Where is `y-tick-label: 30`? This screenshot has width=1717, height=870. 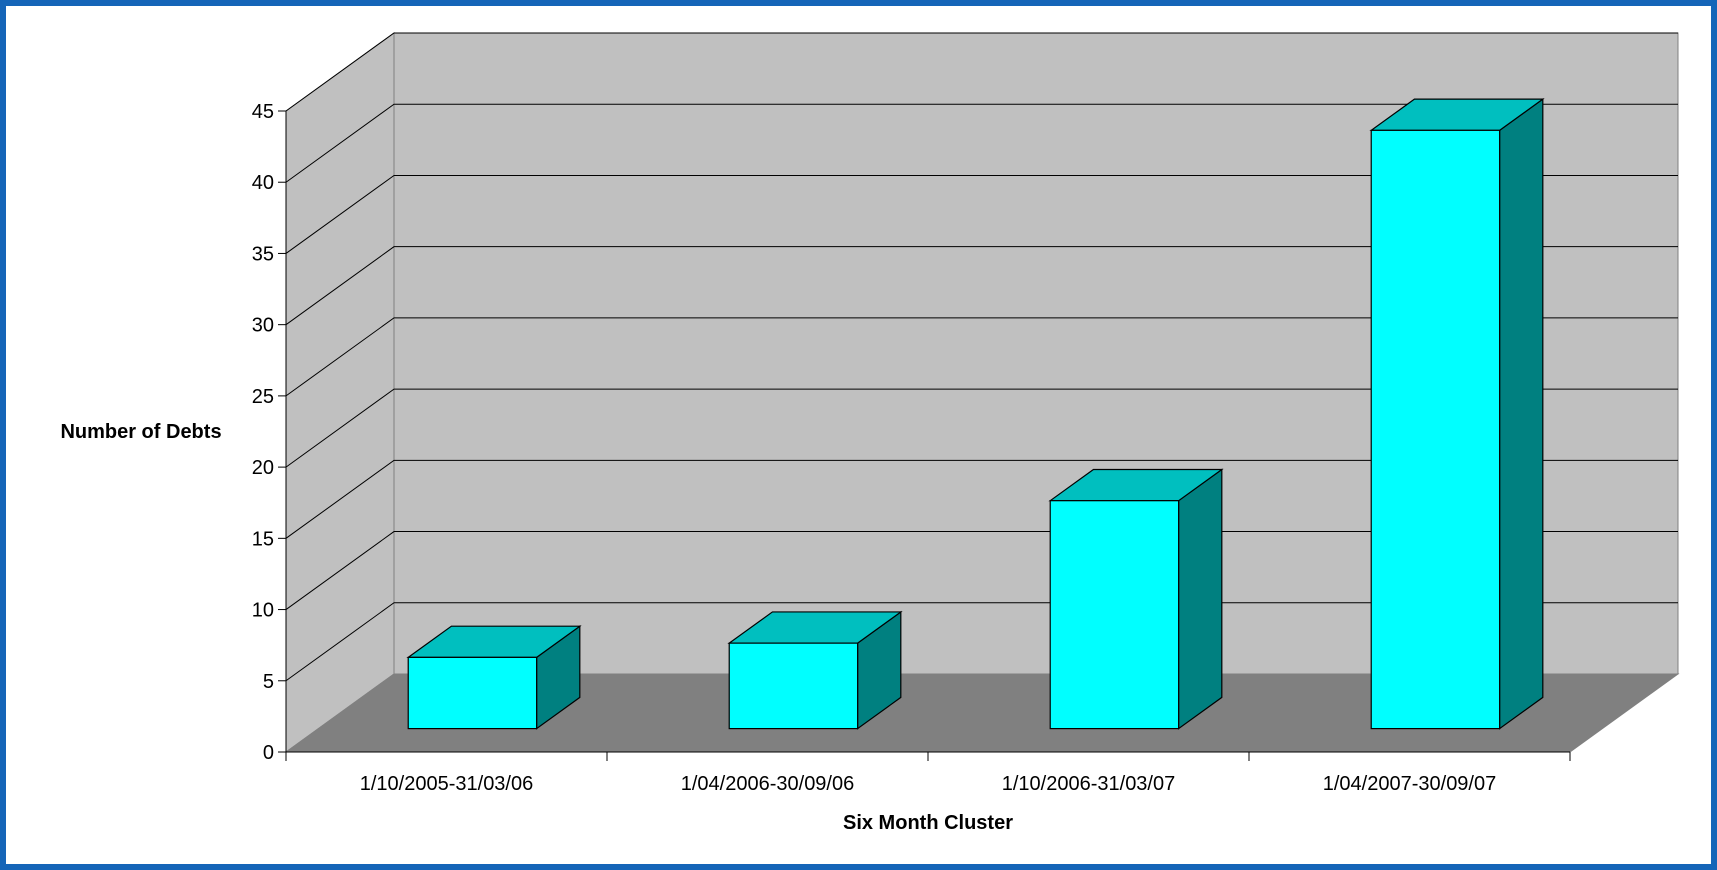 y-tick-label: 30 is located at coordinates (263, 326).